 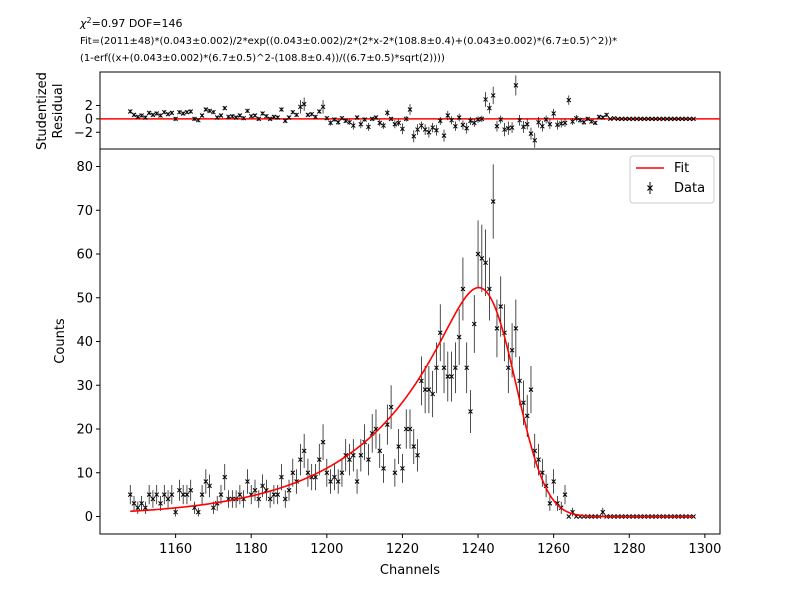 I want to click on legend: Fit Data, so click(x=672, y=179).